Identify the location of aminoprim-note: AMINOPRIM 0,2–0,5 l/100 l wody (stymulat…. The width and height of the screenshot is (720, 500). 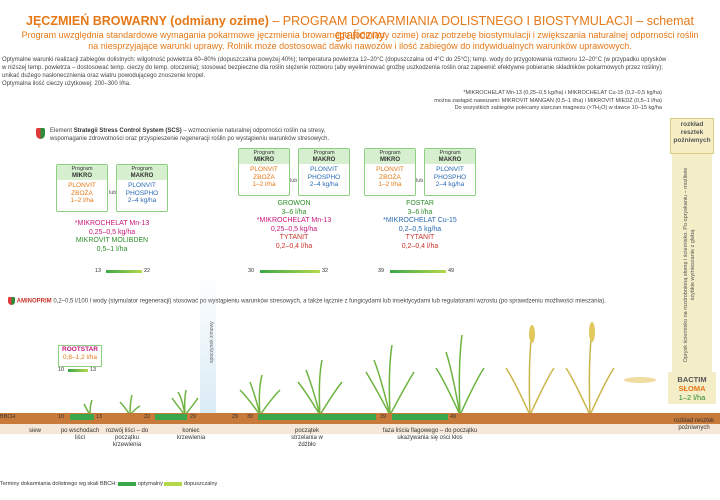
(307, 301).